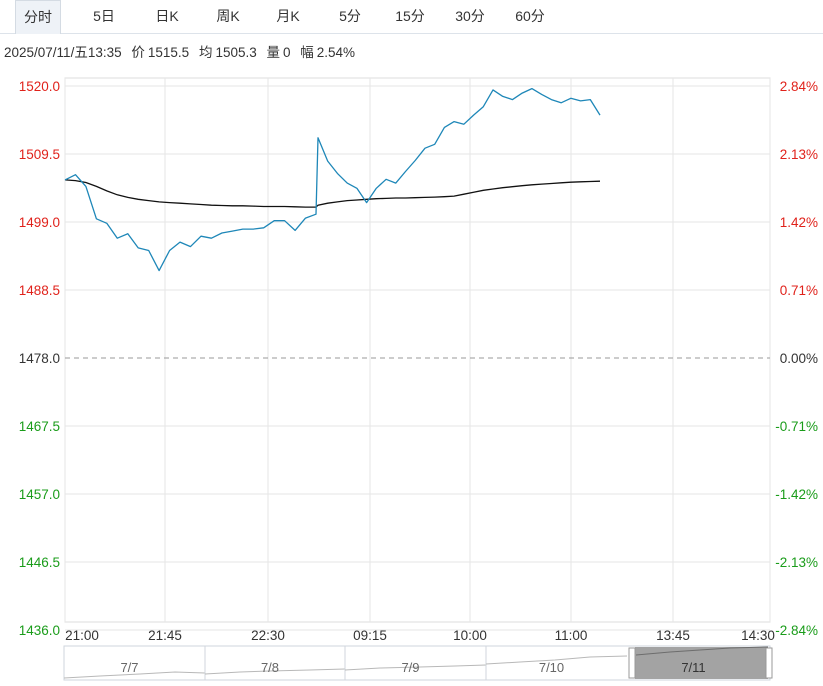  Describe the element at coordinates (165, 635) in the screenshot. I see `x-tick-label: 21:45` at that location.